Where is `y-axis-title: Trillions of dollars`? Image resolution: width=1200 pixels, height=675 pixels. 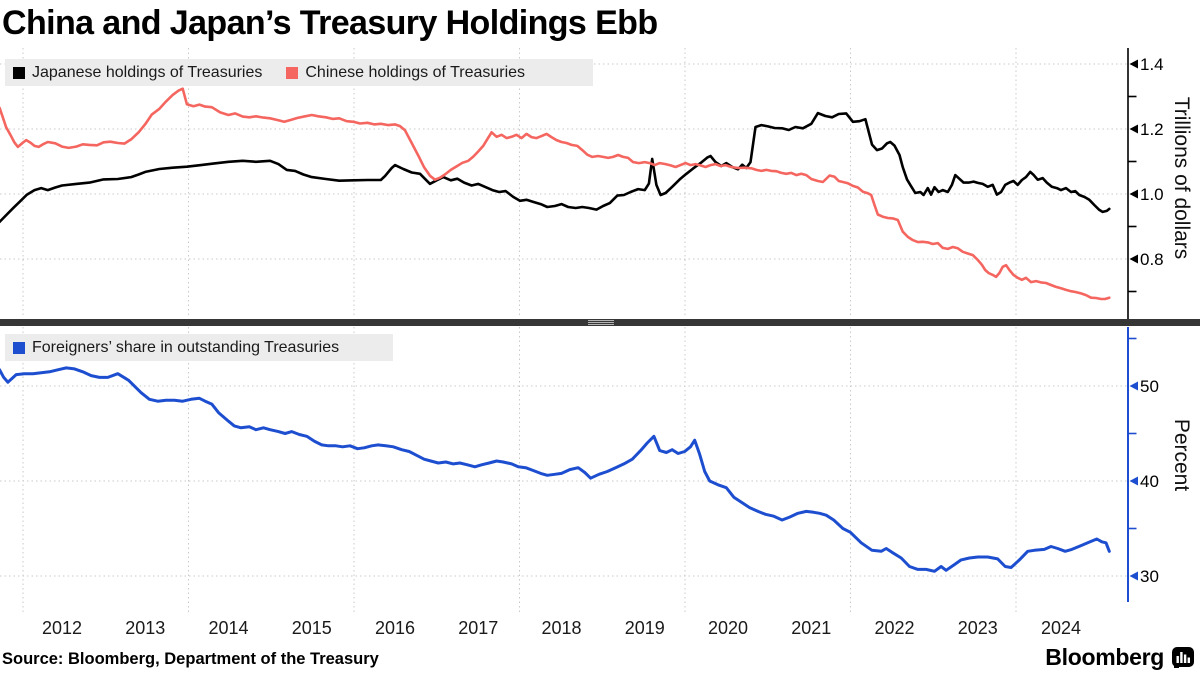
y-axis-title: Trillions of dollars is located at coordinates (1181, 178).